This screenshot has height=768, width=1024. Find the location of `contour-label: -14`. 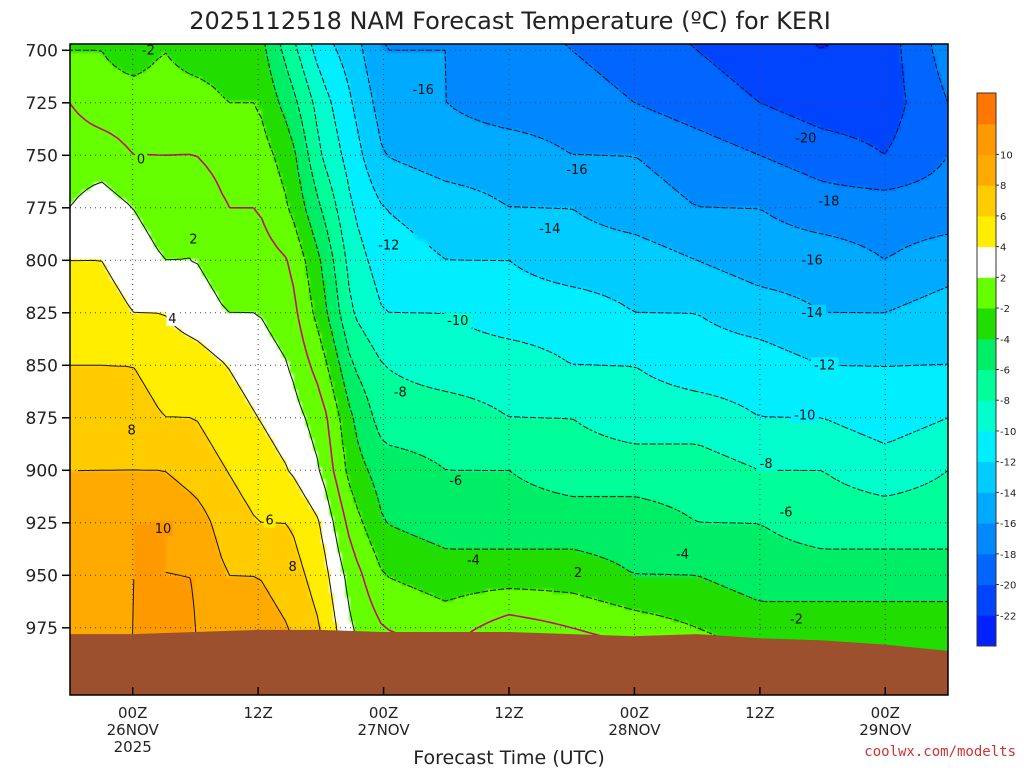

contour-label: -14 is located at coordinates (812, 313).